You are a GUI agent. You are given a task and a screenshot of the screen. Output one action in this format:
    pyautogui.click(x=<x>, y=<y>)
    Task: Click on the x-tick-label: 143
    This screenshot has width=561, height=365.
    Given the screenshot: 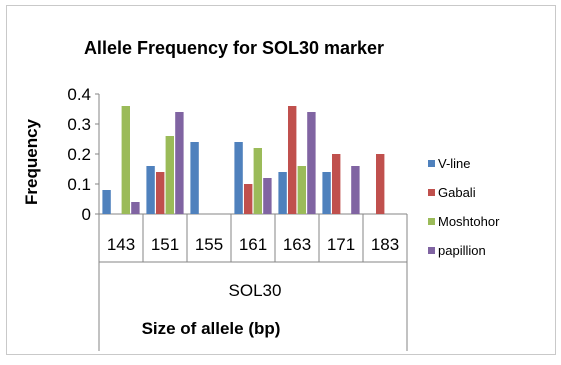 What is the action you would take?
    pyautogui.click(x=121, y=244)
    